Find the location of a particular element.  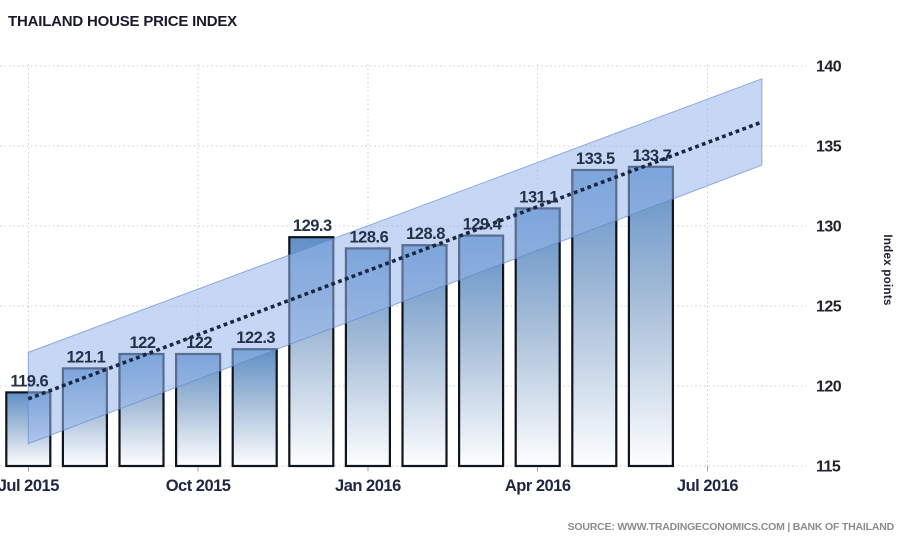

y-axis-tick-label: 135 is located at coordinates (829, 147).